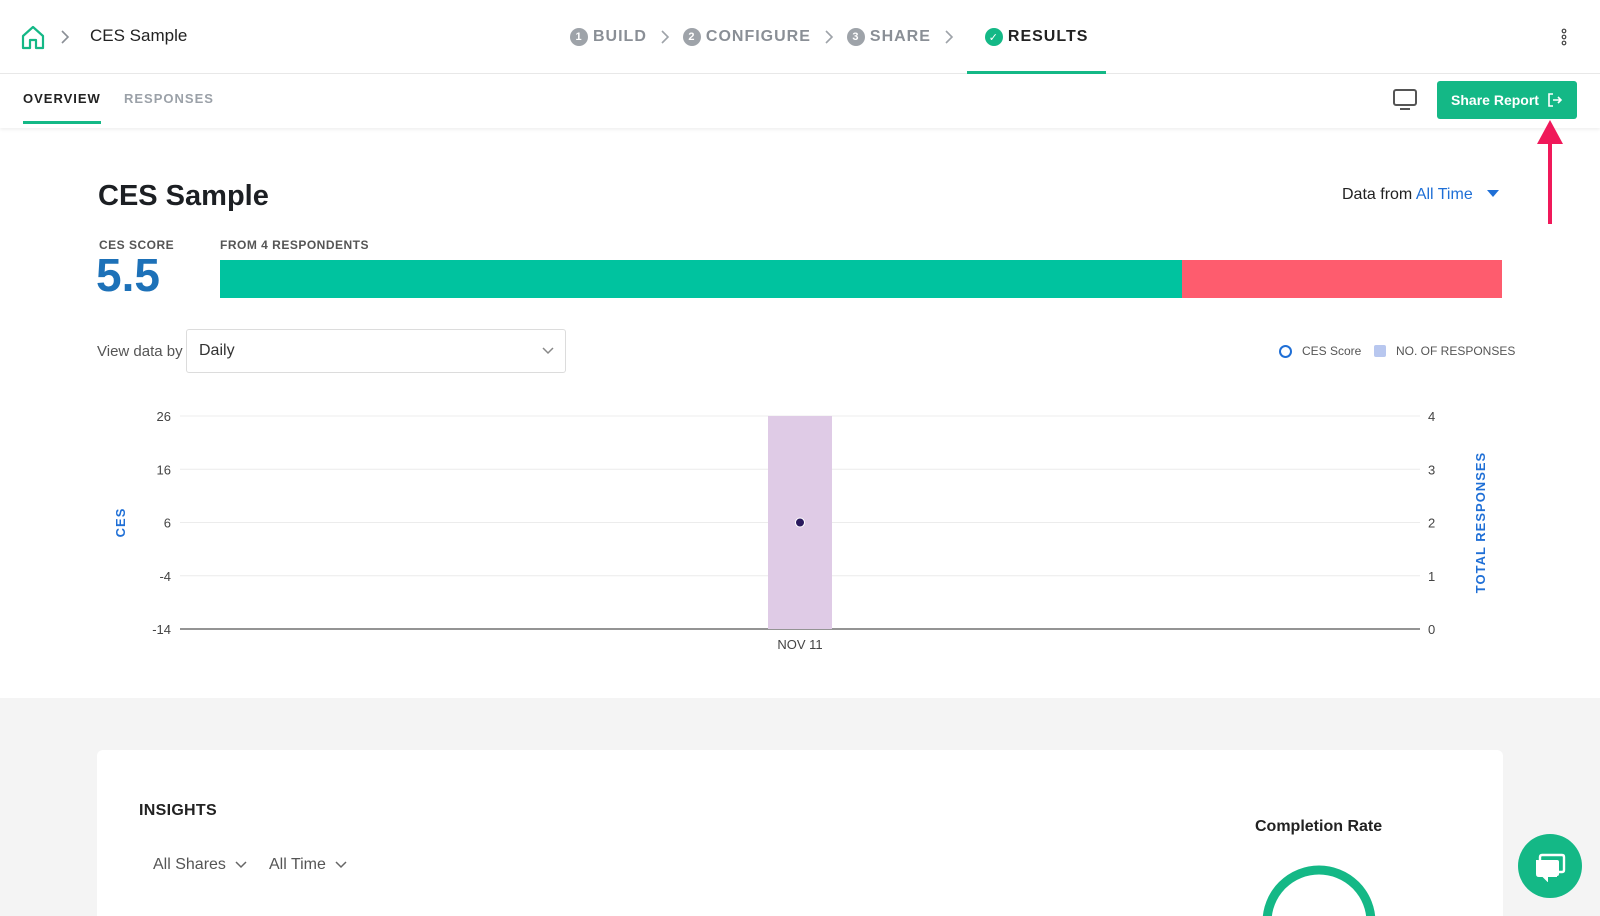 This screenshot has height=916, width=1600. I want to click on step-configure: 2 CONFIGURE, so click(746, 37).